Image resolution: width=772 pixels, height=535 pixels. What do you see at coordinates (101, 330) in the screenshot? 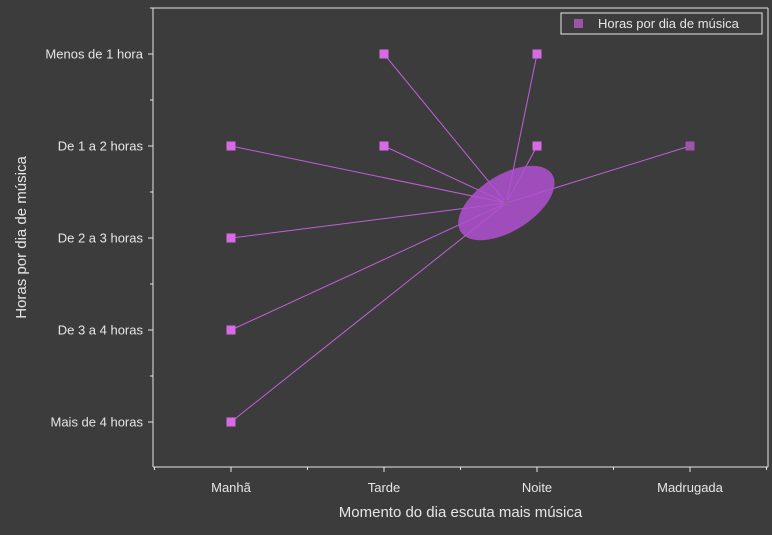
I see `y-tick-label: De 3 a 4 horas` at bounding box center [101, 330].